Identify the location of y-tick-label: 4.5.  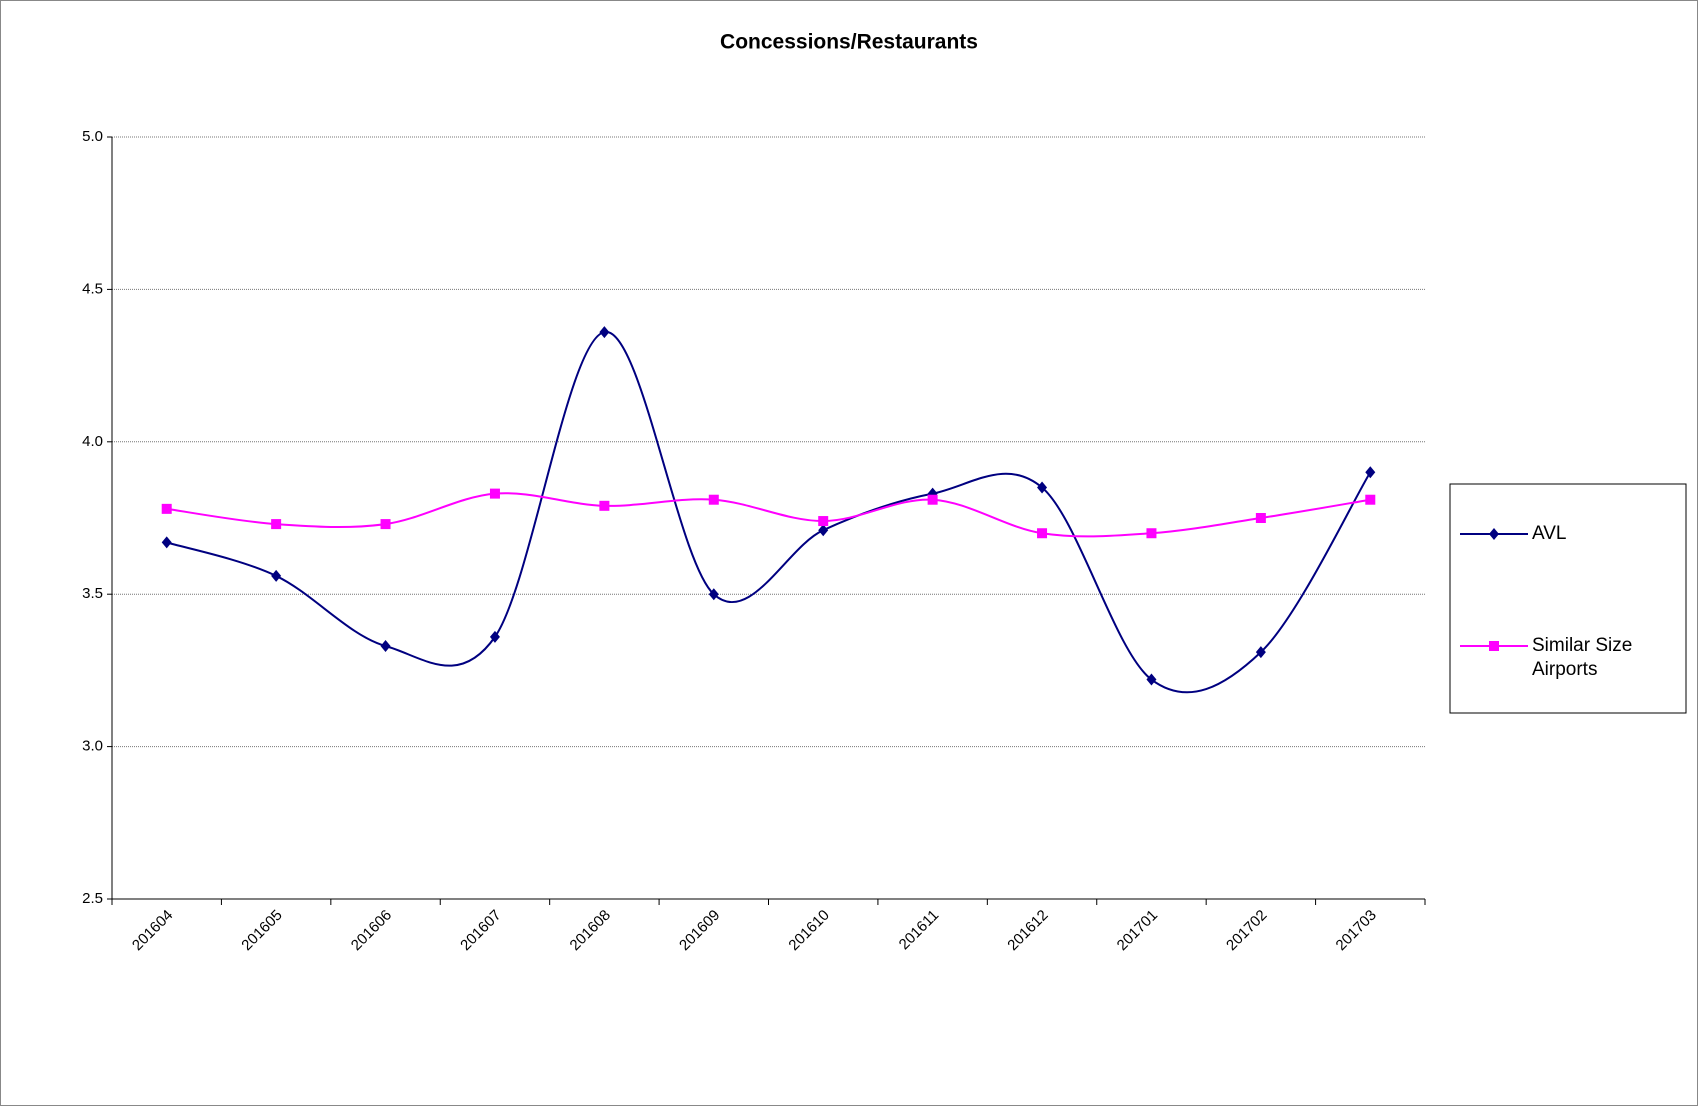
(92, 288).